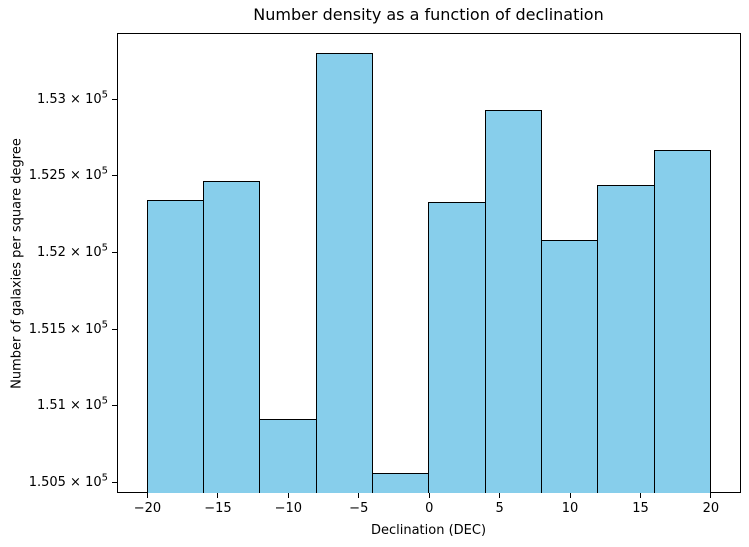 Image resolution: width=749 pixels, height=547 pixels. Describe the element at coordinates (68, 481) in the screenshot. I see `y-tick-label: 1.505 × 10⁵` at that location.